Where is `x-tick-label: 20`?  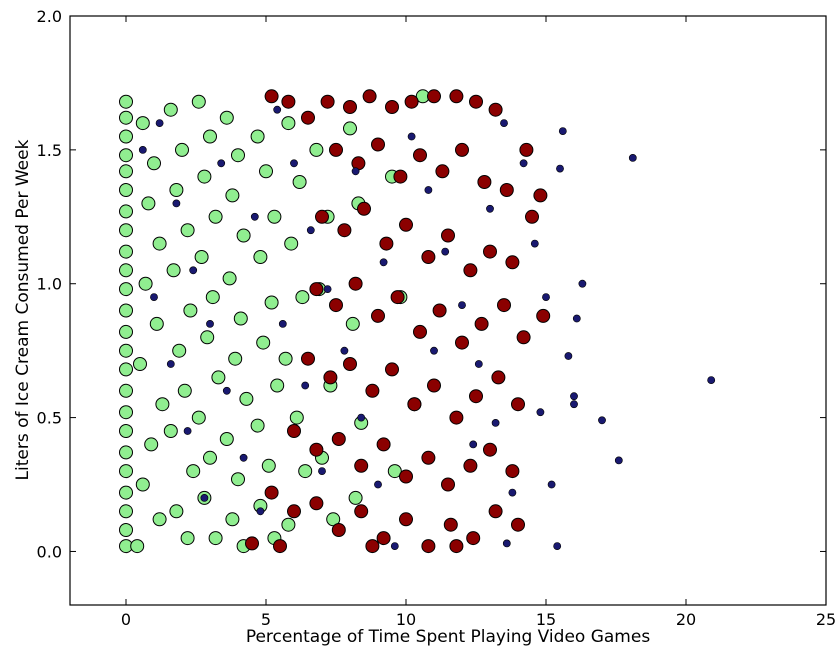
x-tick-label: 20 is located at coordinates (686, 619).